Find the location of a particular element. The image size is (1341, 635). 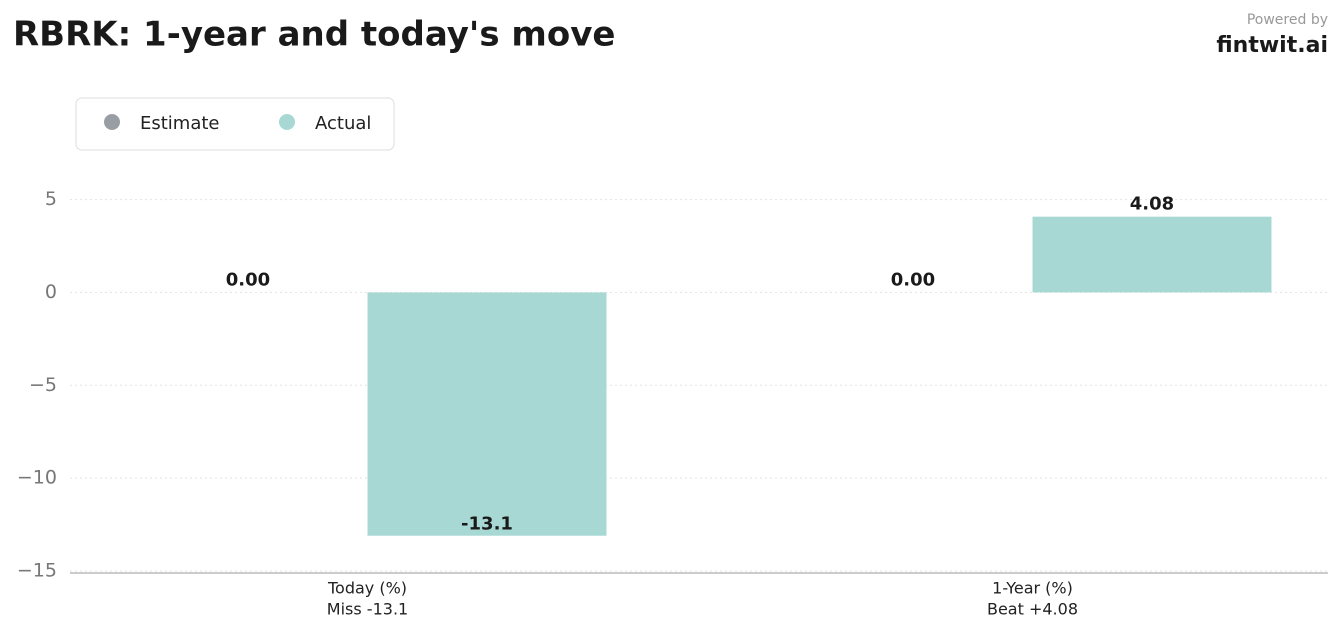

x-tick-label: 1-Year (%) is located at coordinates (1032, 588).